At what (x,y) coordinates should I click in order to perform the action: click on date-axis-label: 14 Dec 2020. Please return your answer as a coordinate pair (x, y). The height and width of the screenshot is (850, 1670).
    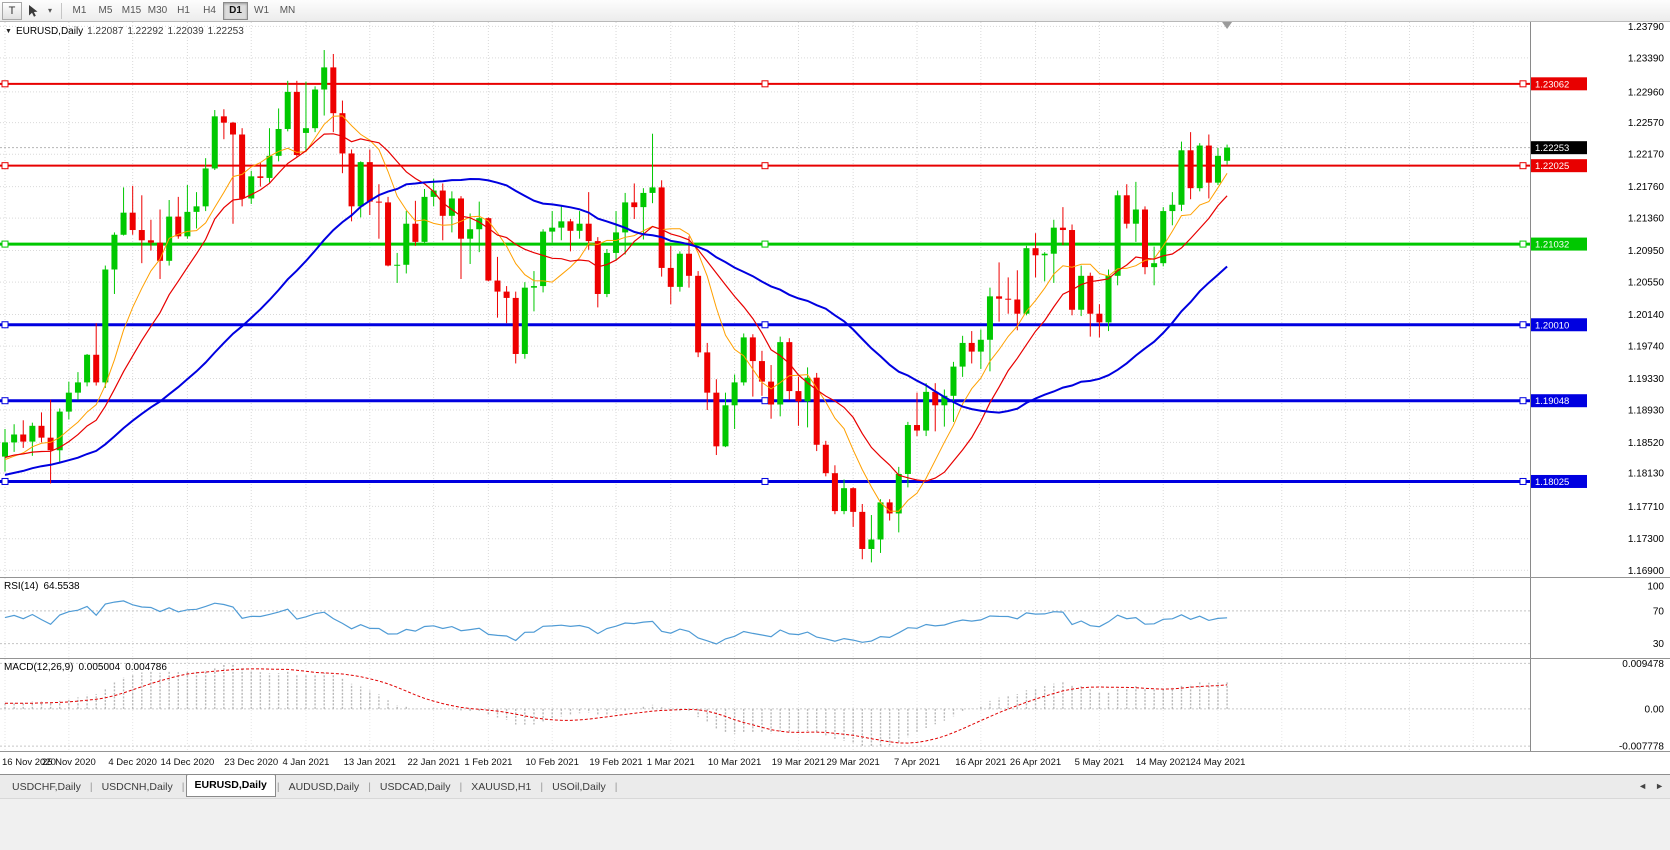
    Looking at the image, I should click on (187, 762).